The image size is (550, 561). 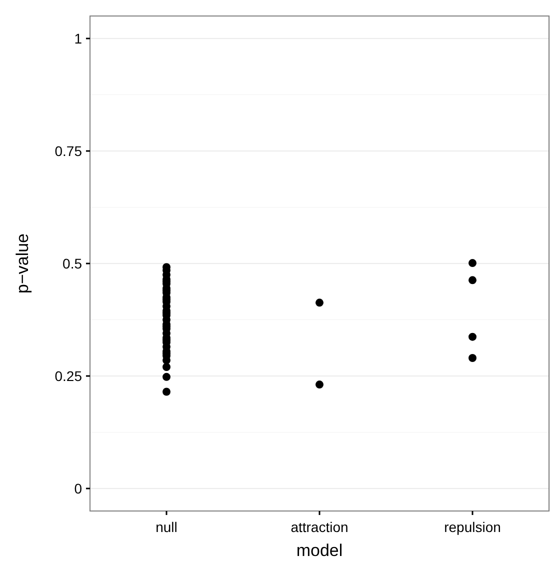 What do you see at coordinates (167, 527) in the screenshot?
I see `x-tick-label: null` at bounding box center [167, 527].